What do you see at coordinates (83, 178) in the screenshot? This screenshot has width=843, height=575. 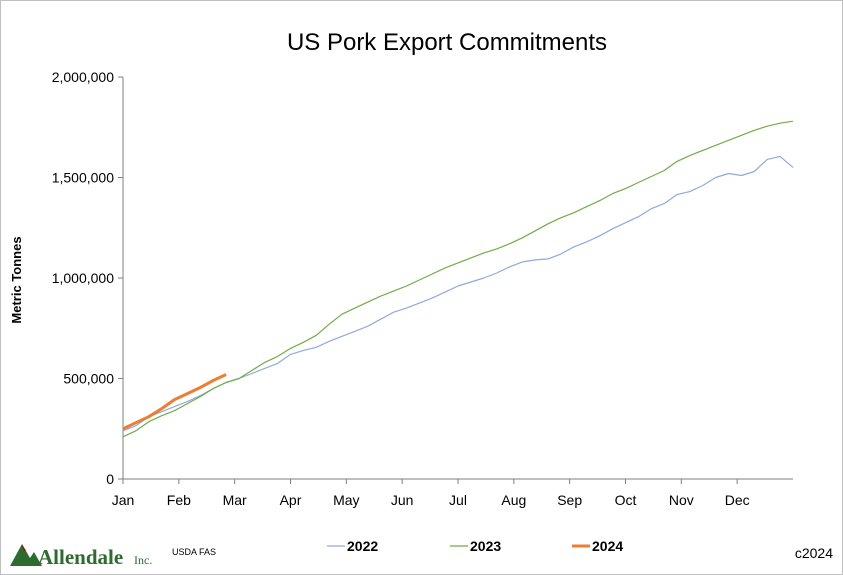 I see `y-tick-label: 1,500,000` at bounding box center [83, 178].